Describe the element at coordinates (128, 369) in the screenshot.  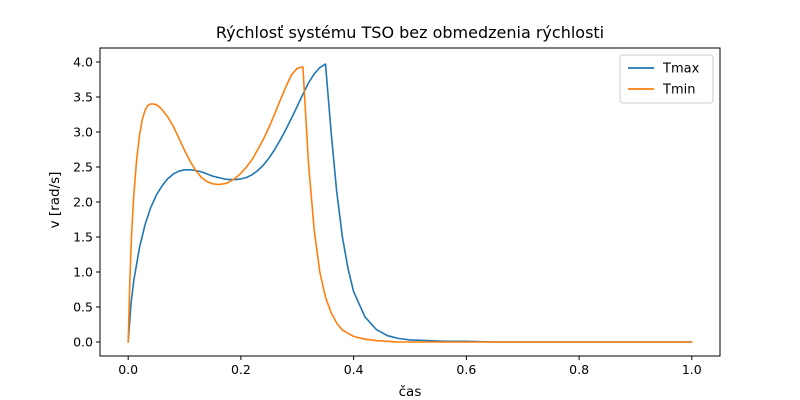
I see `x-tick-label: 0.0` at that location.